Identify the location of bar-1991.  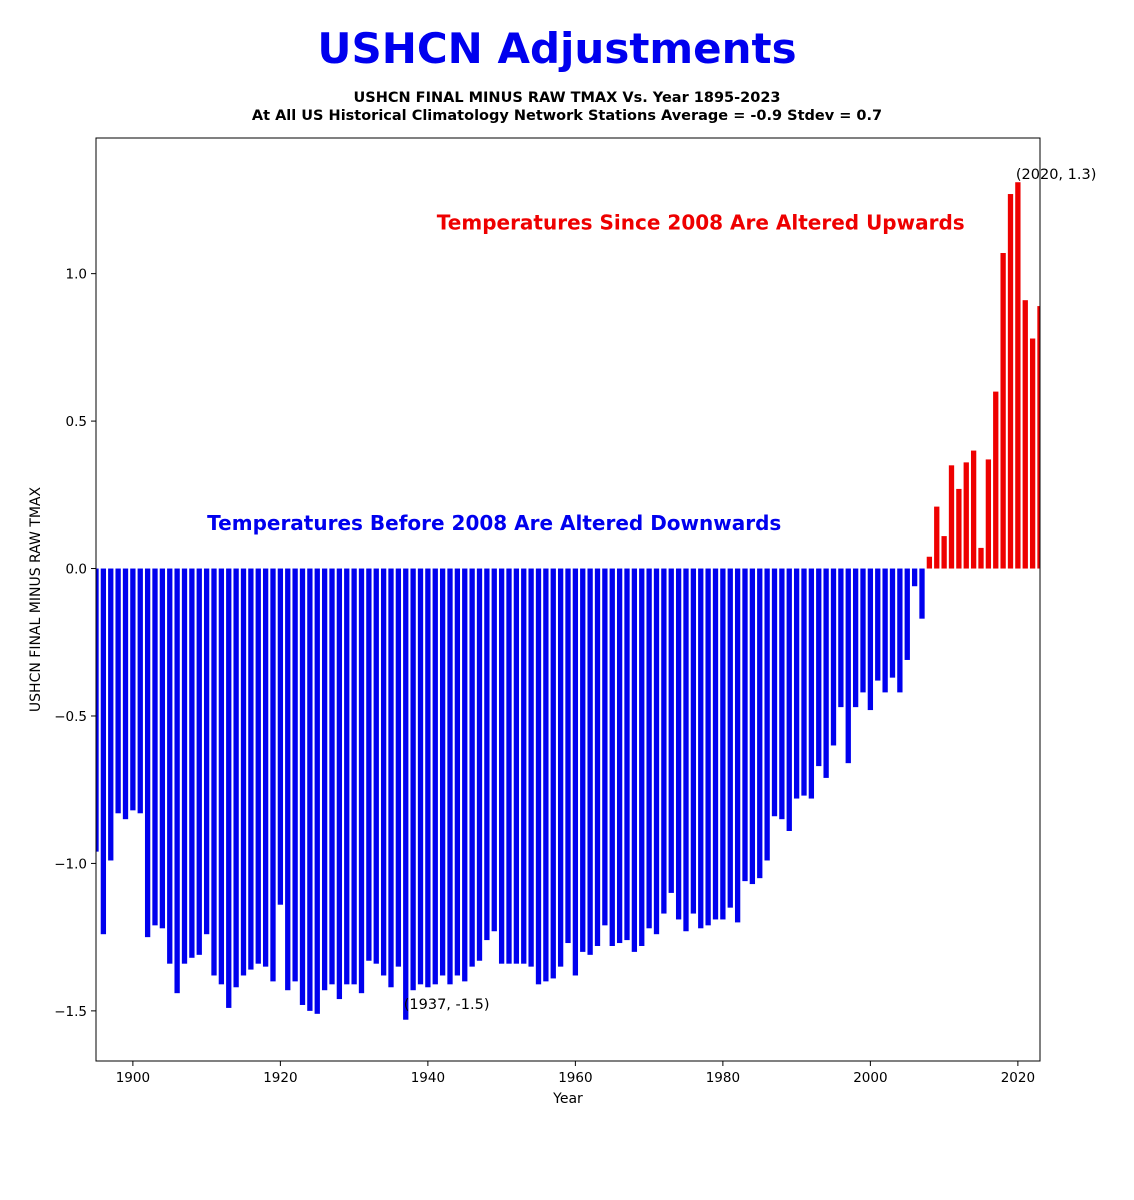
(804, 682).